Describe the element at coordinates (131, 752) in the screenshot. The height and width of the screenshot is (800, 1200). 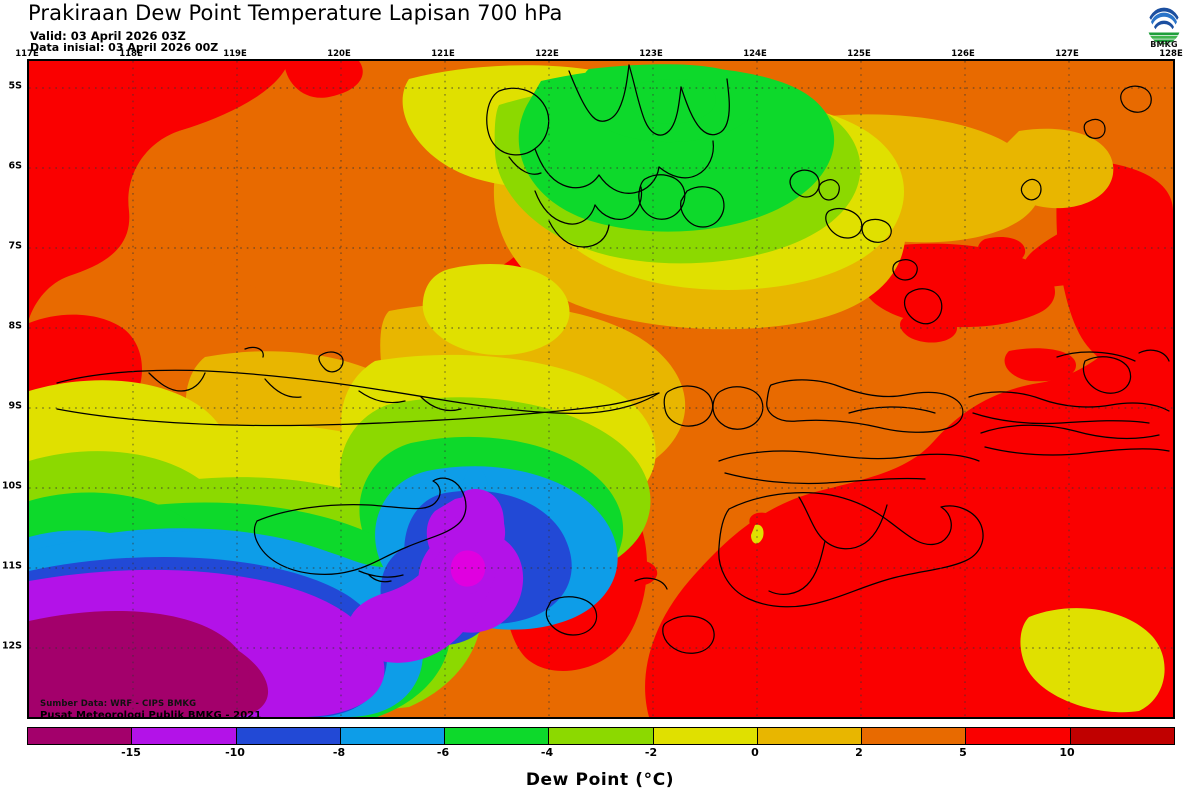
I see `colorbar-tick-0: -15` at that location.